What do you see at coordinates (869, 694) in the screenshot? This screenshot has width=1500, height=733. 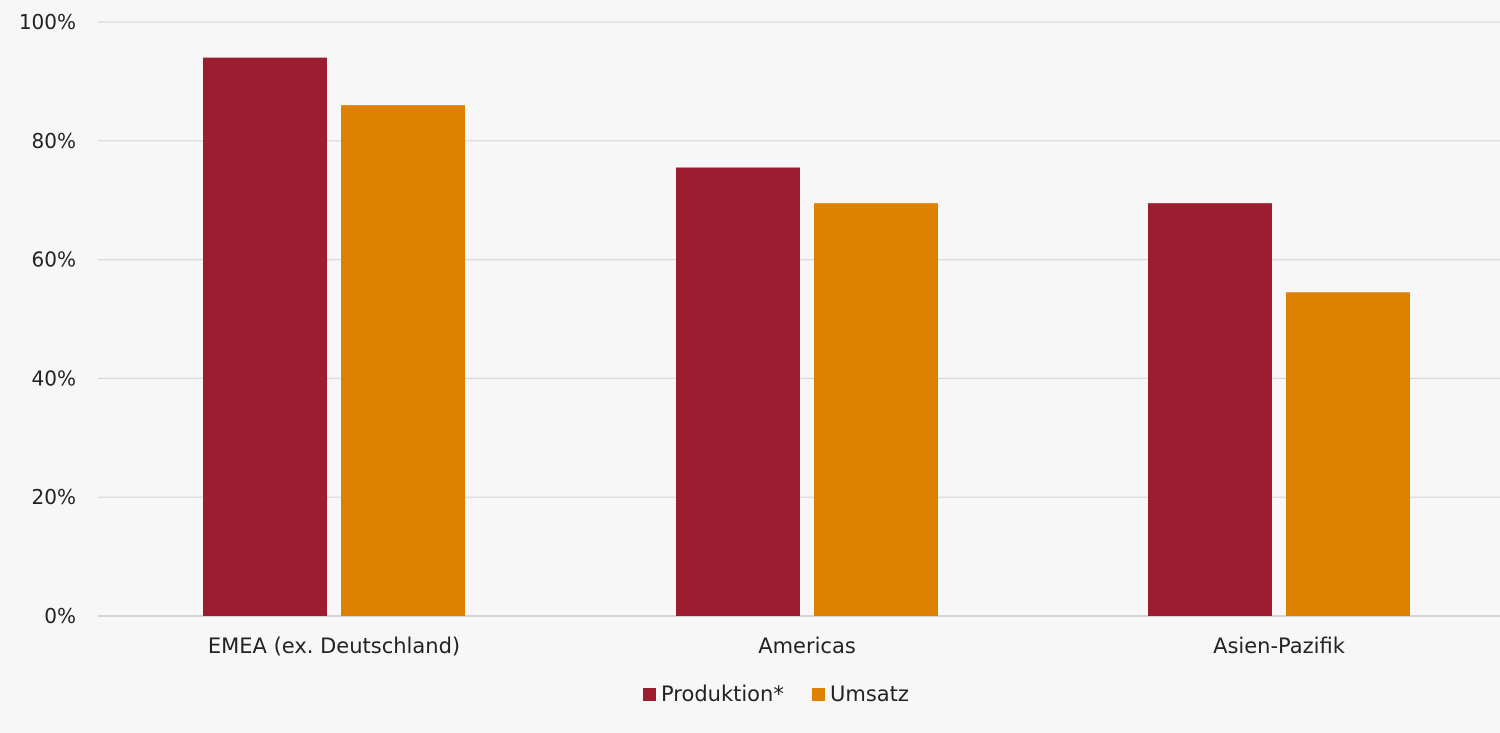 I see `legend-label: Umsatz` at bounding box center [869, 694].